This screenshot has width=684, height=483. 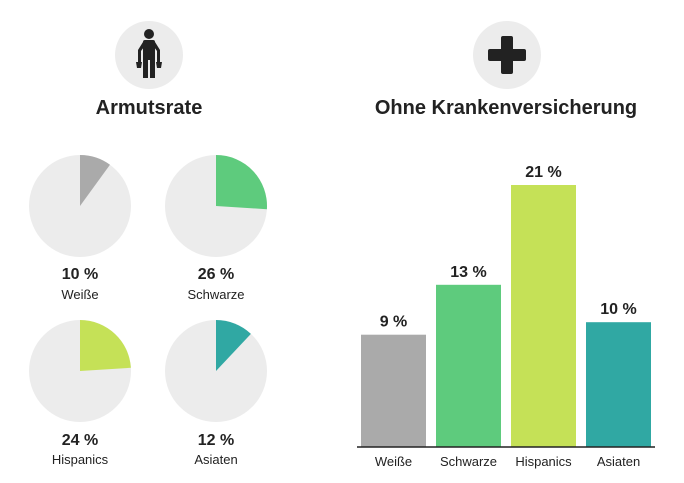 I want to click on pie-value-label: 12 %, so click(x=216, y=440).